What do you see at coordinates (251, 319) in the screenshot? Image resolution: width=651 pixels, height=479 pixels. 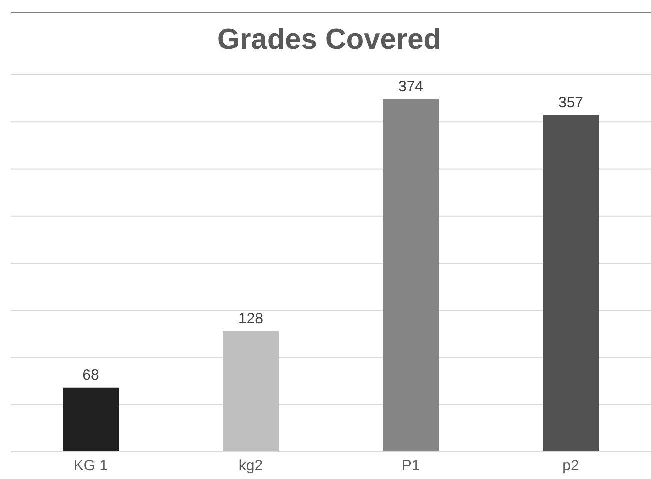 I see `data-label: 128` at bounding box center [251, 319].